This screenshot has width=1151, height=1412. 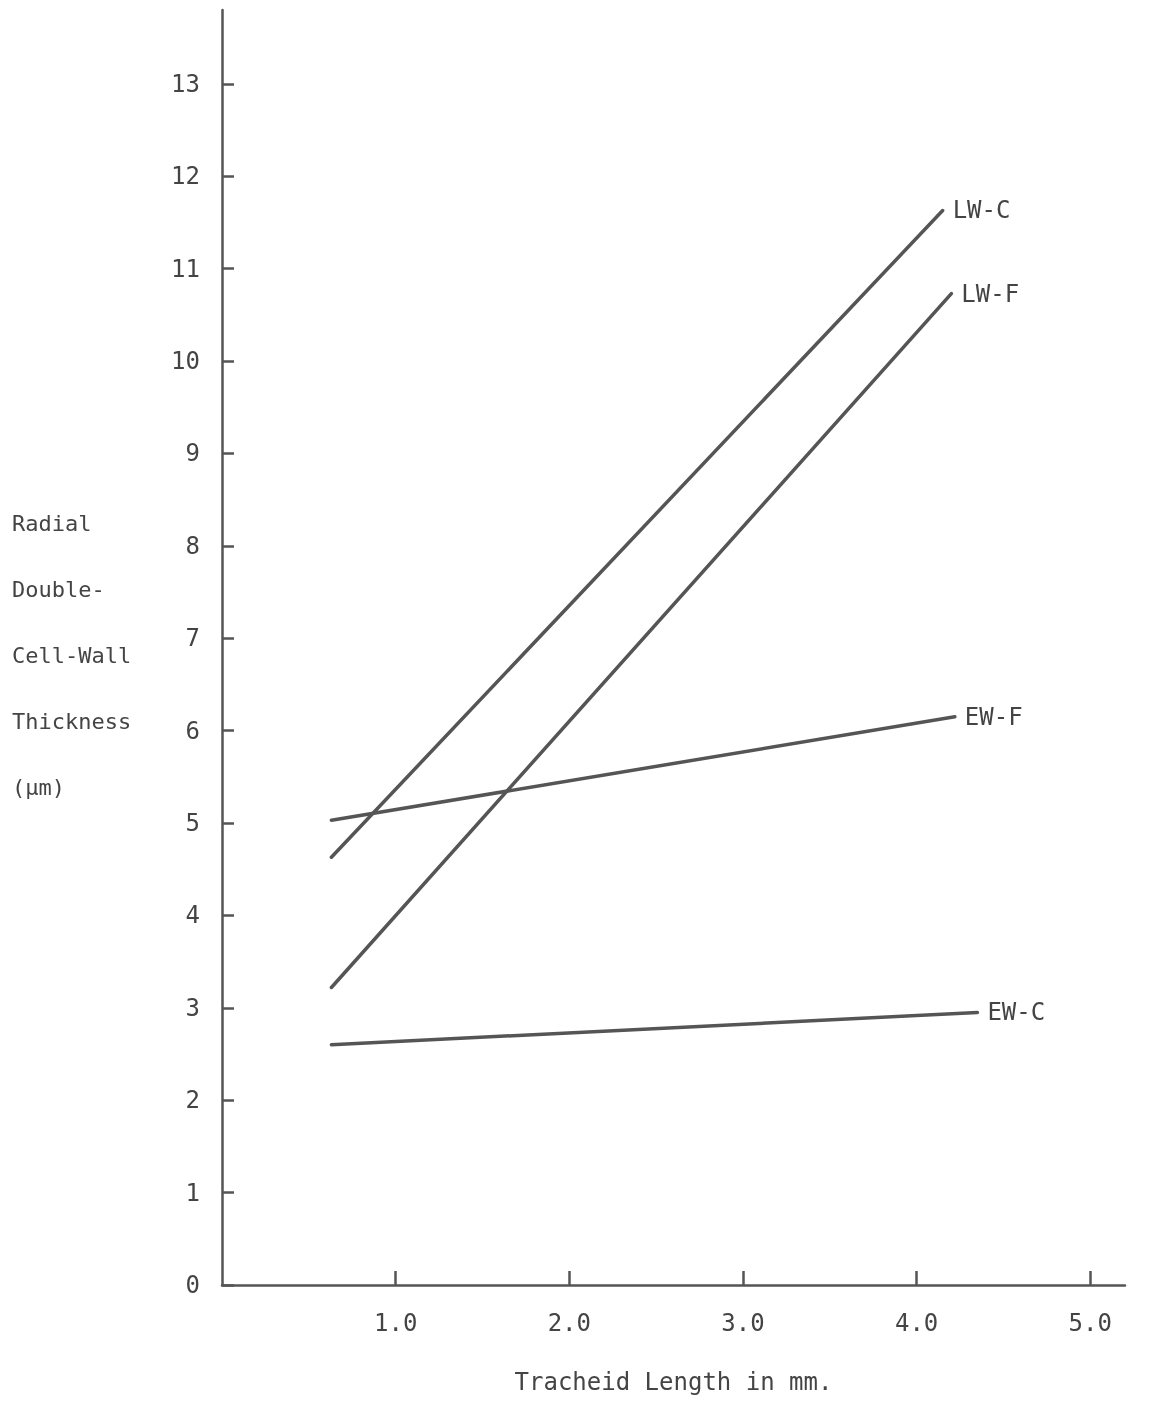 I want to click on y-tick-label: 6, so click(x=192, y=730).